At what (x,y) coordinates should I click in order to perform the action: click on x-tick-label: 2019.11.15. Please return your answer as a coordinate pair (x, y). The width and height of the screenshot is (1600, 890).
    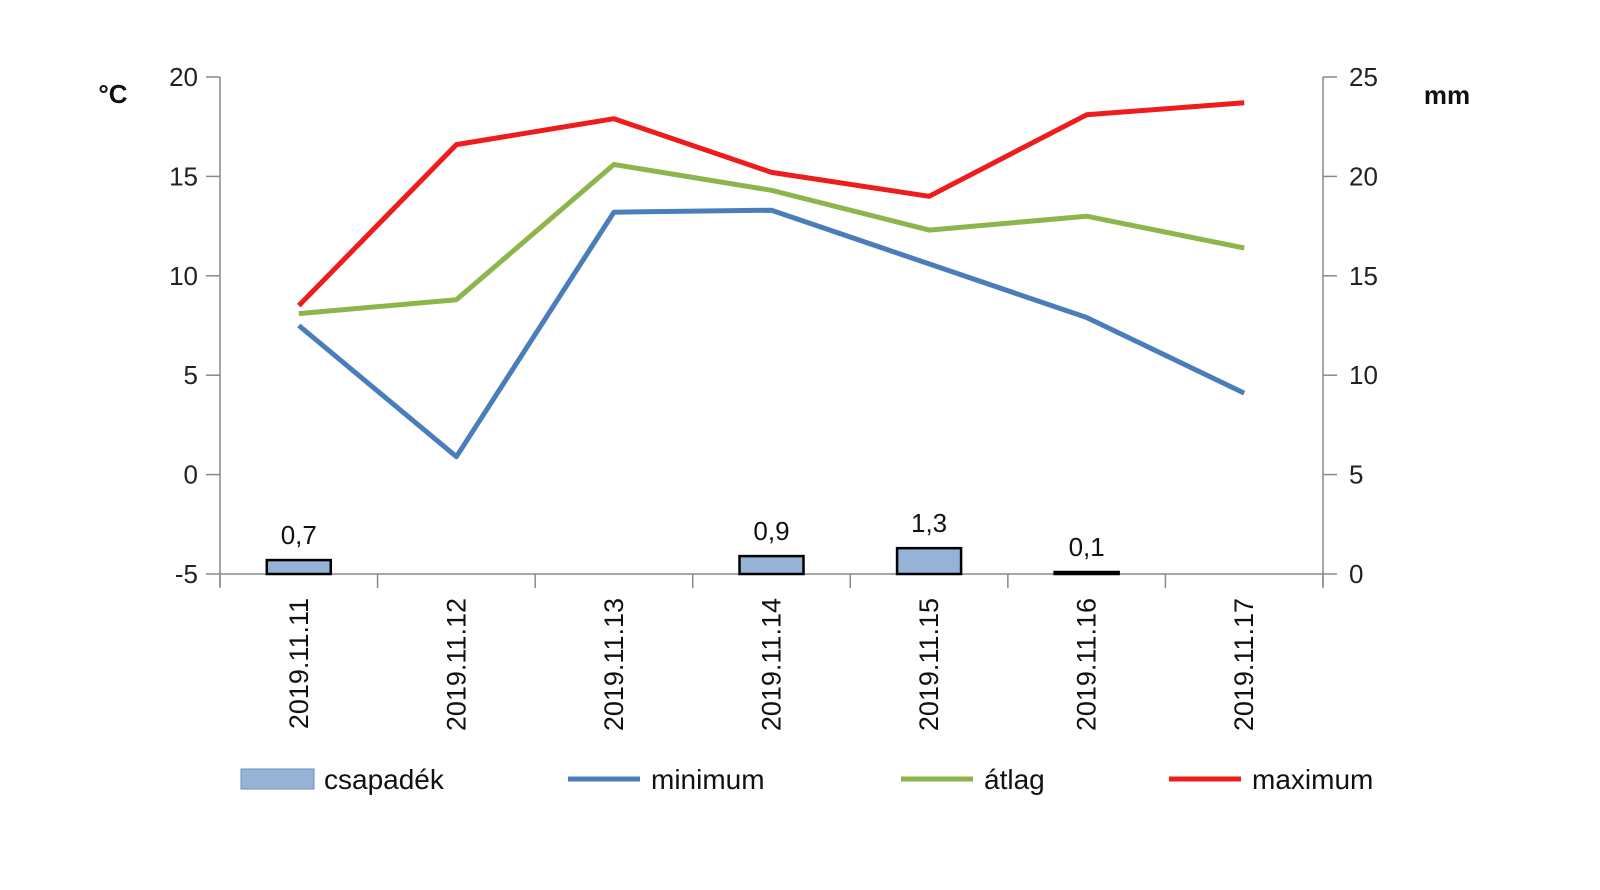
    Looking at the image, I should click on (929, 664).